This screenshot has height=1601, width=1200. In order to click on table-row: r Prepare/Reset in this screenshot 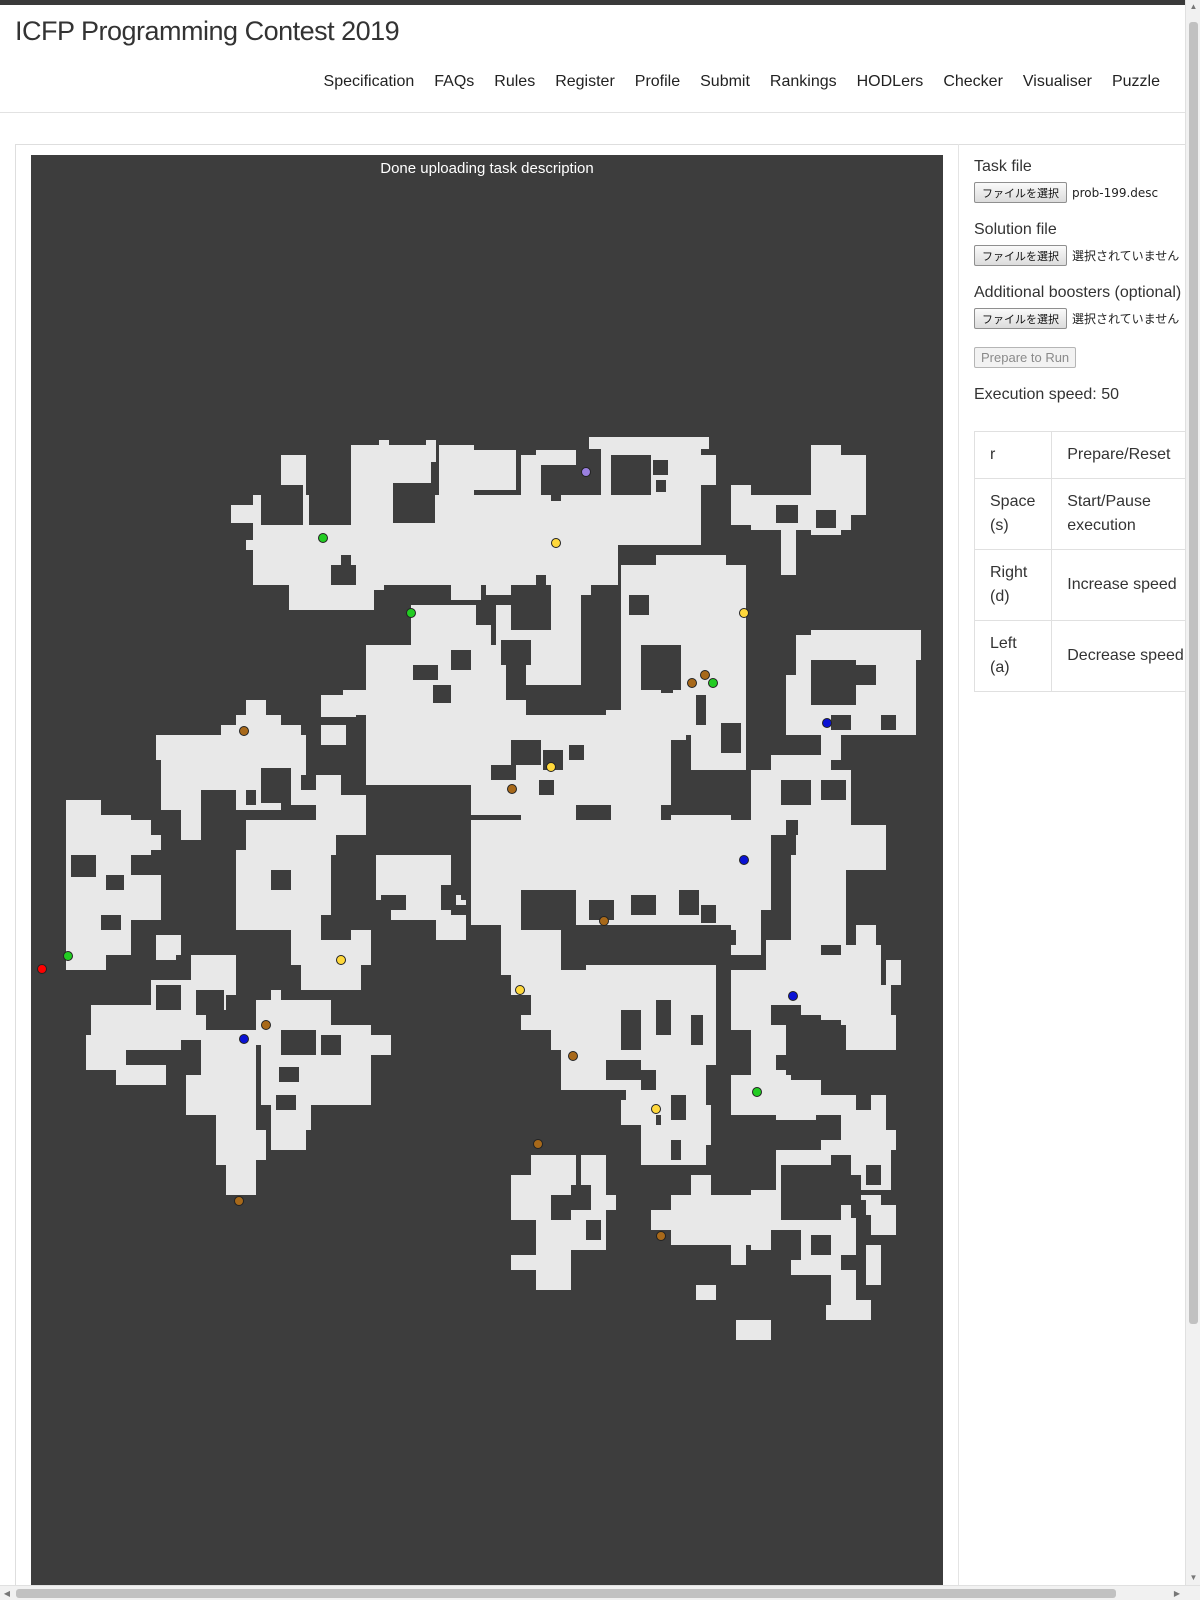, I will do `click(1086, 455)`.